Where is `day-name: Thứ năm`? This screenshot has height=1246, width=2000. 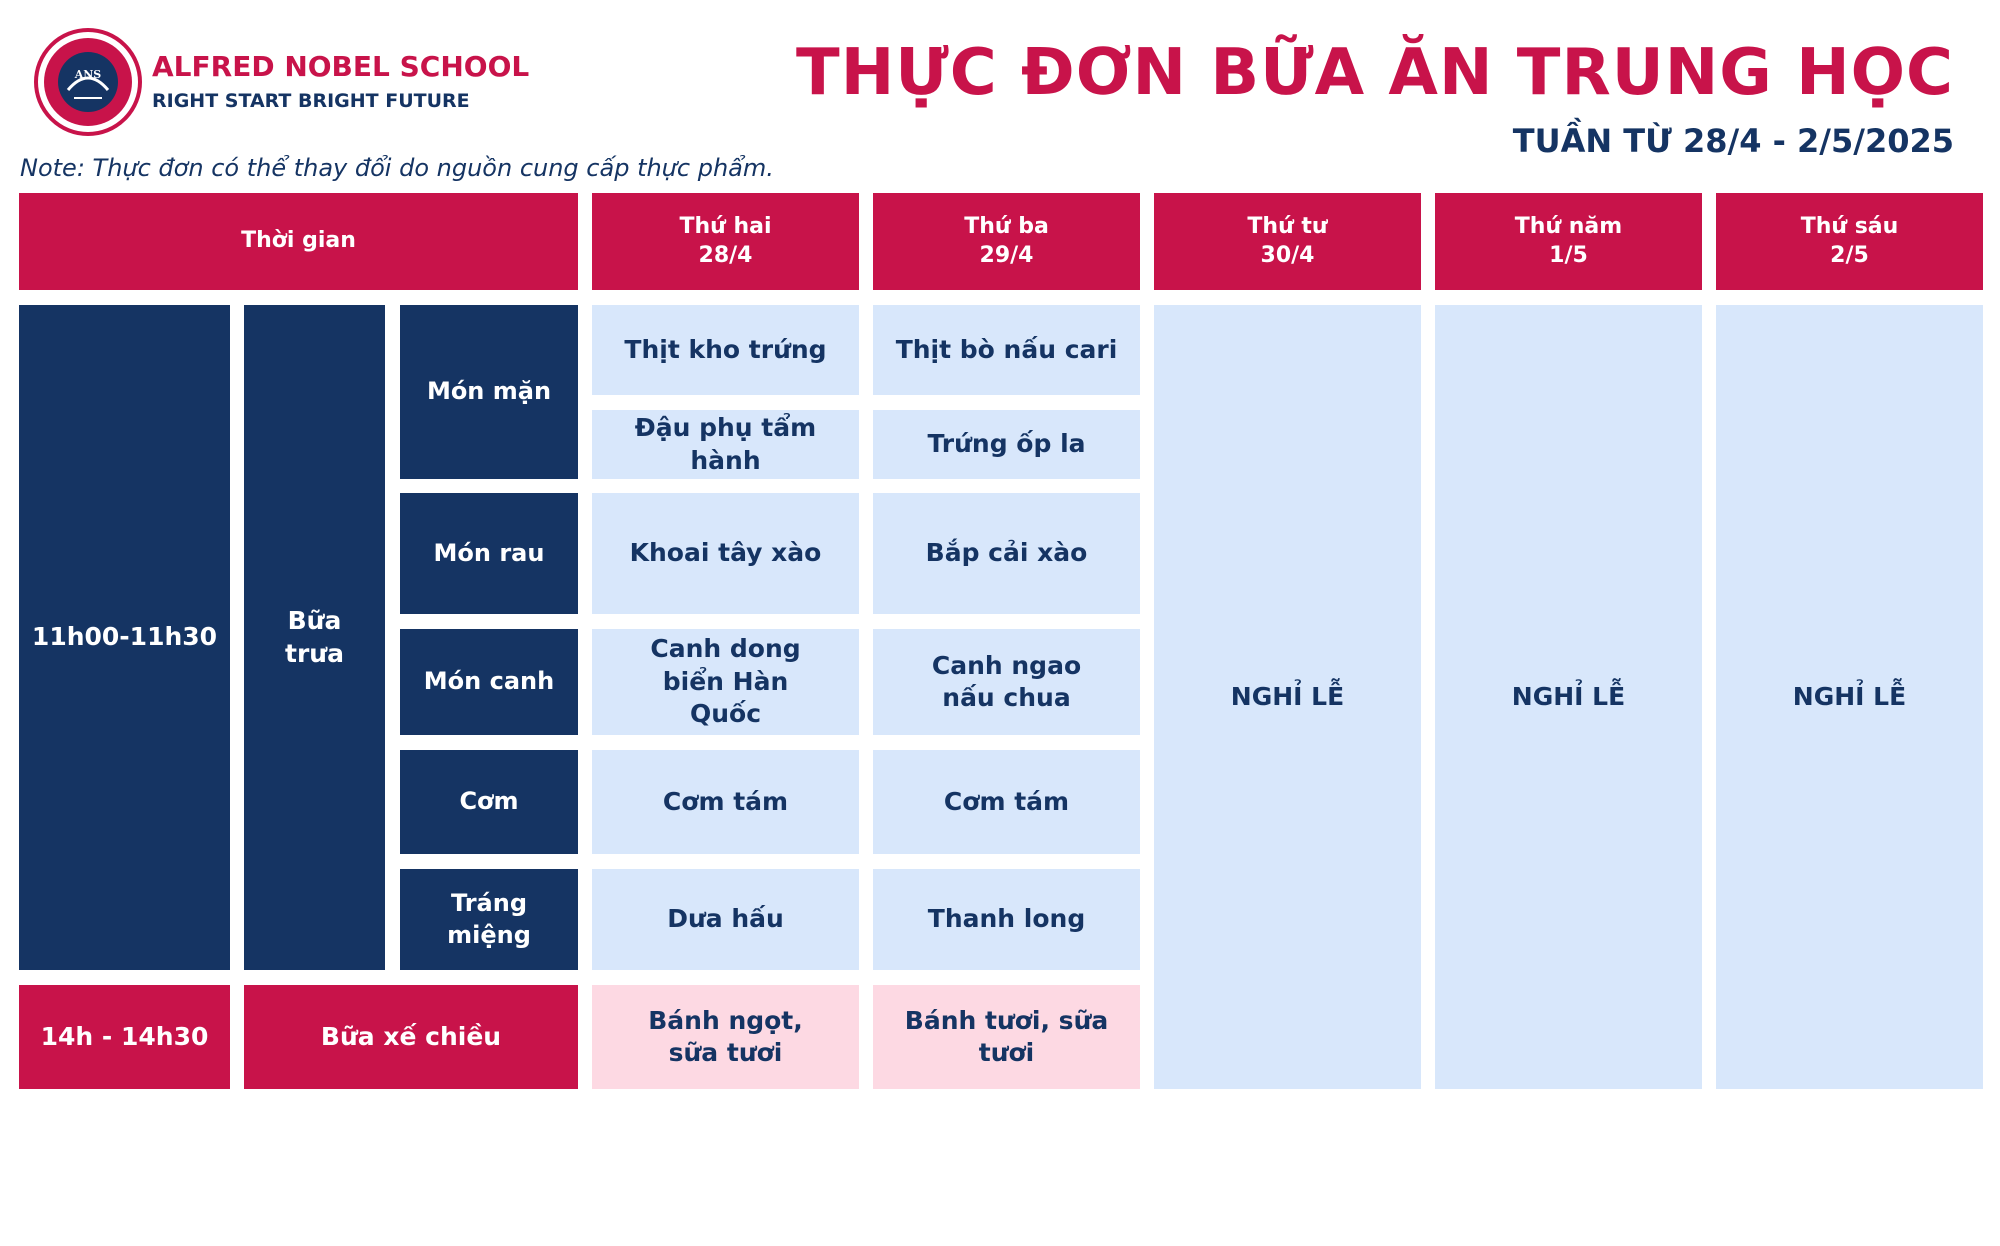
day-name: Thứ năm is located at coordinates (1568, 226).